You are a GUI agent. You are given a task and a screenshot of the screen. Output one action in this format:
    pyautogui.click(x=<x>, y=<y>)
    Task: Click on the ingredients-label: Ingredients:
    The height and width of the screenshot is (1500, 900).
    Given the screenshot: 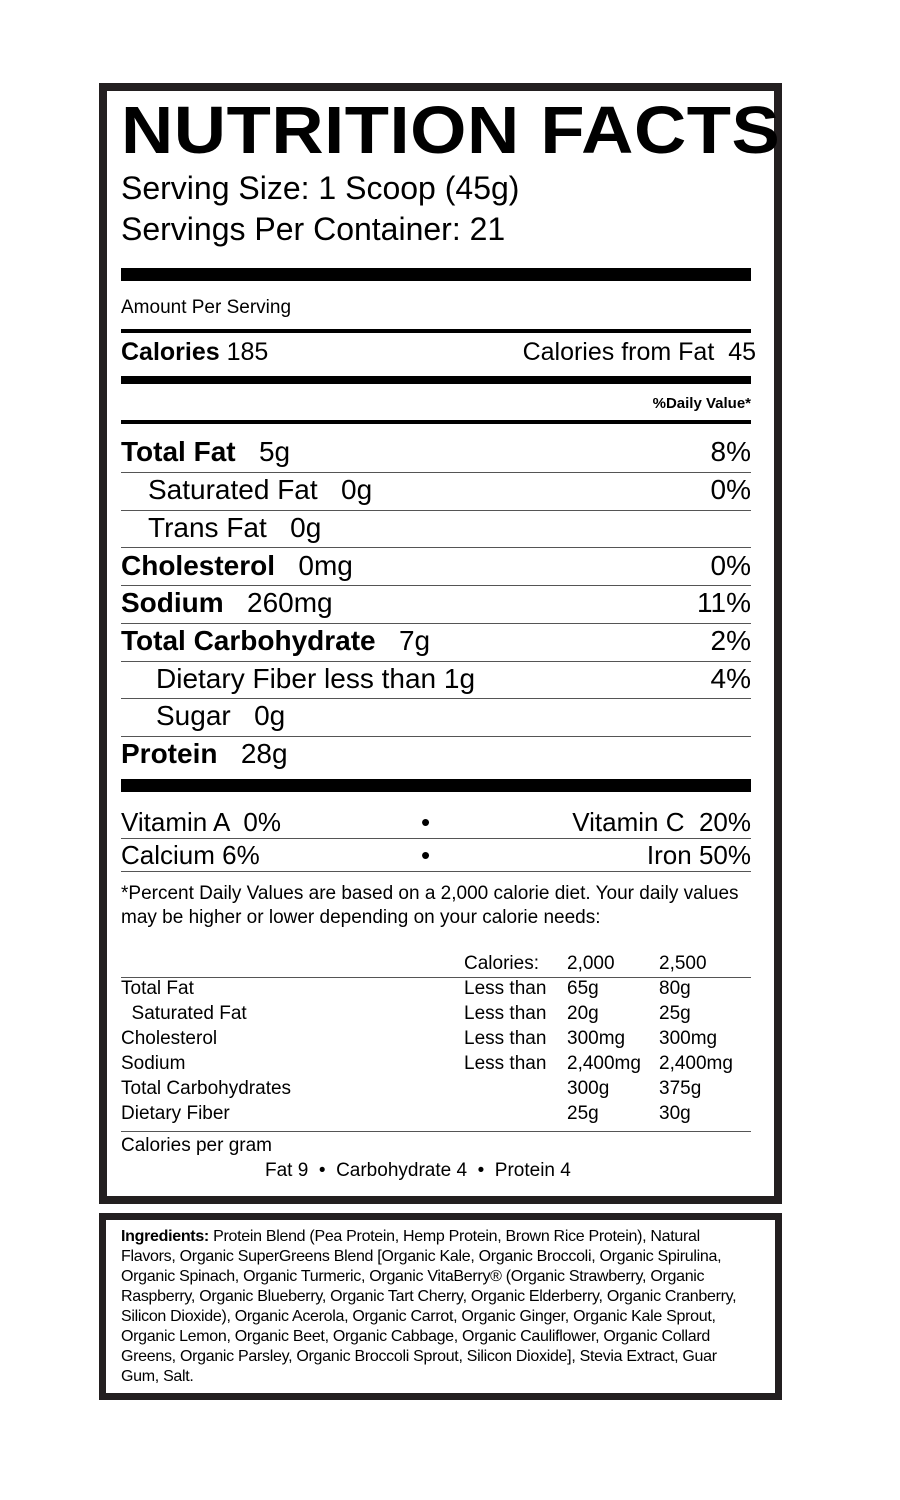 What is the action you would take?
    pyautogui.click(x=165, y=1236)
    